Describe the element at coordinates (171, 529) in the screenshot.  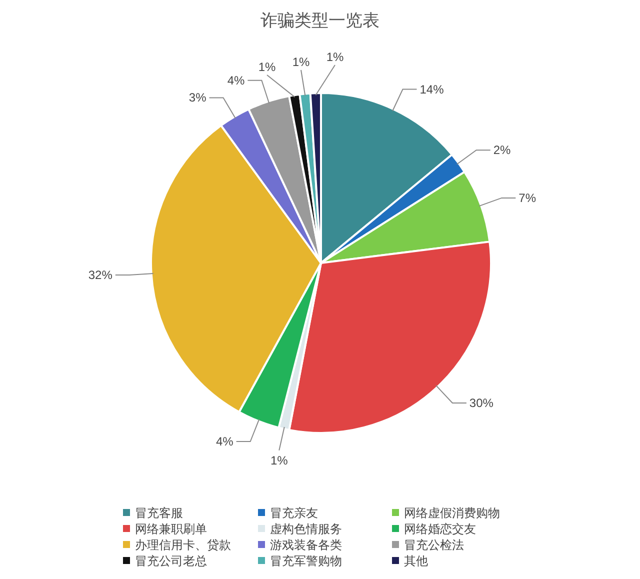
I see `legend-label: 网络兼职刷单` at that location.